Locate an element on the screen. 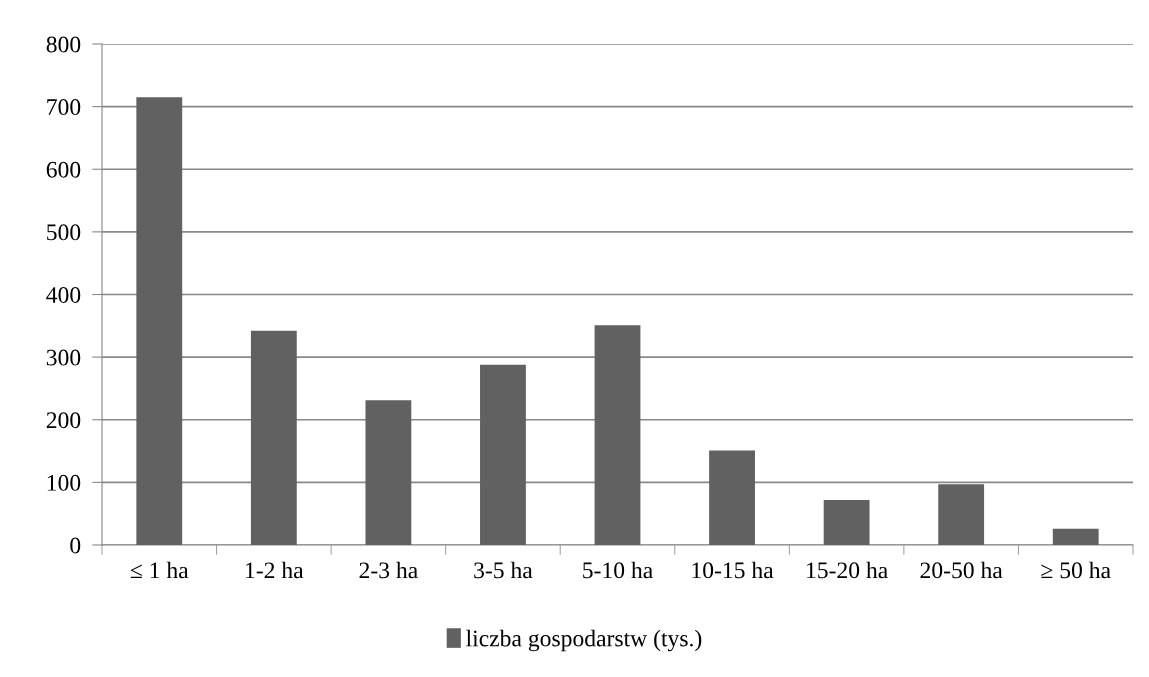  x-tick-label: 1-2 ha is located at coordinates (275, 570).